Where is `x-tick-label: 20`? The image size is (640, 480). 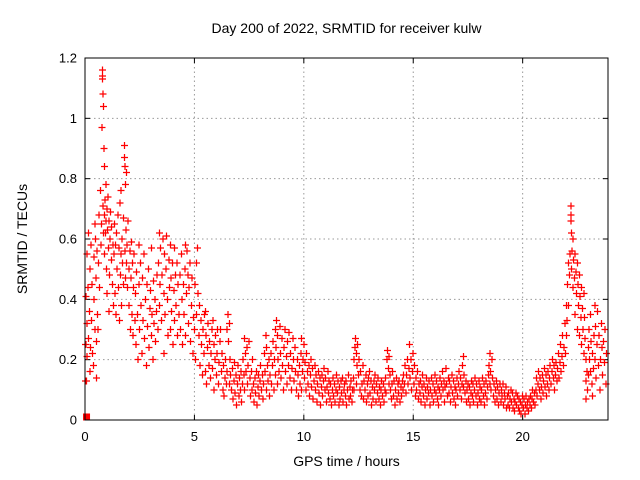 x-tick-label: 20 is located at coordinates (522, 436).